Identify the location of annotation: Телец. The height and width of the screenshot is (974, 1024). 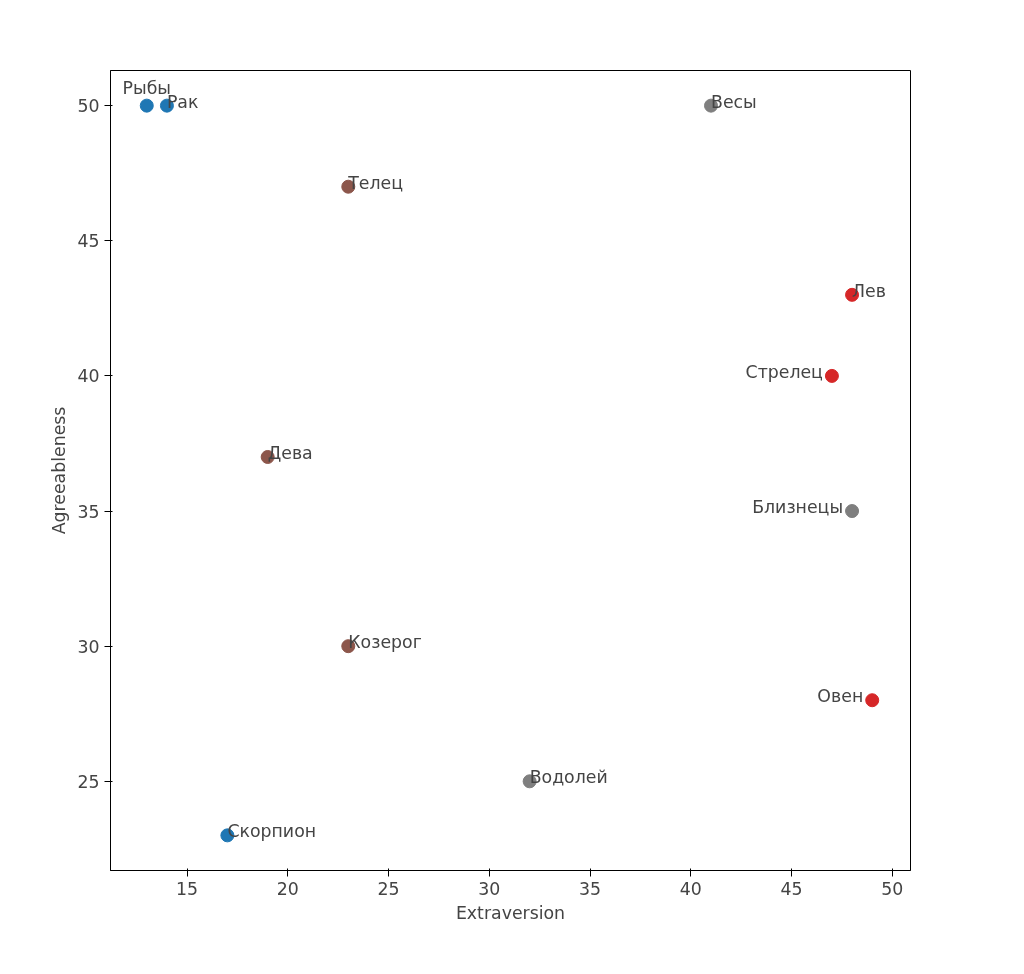
(375, 182).